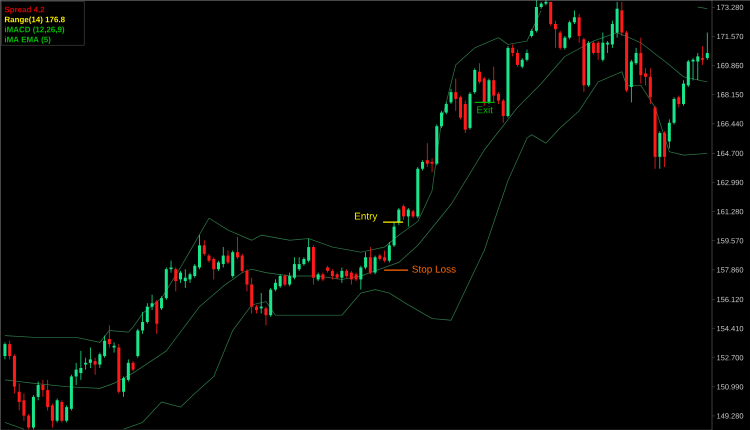  Describe the element at coordinates (366, 217) in the screenshot. I see `annotation: Entry` at that location.